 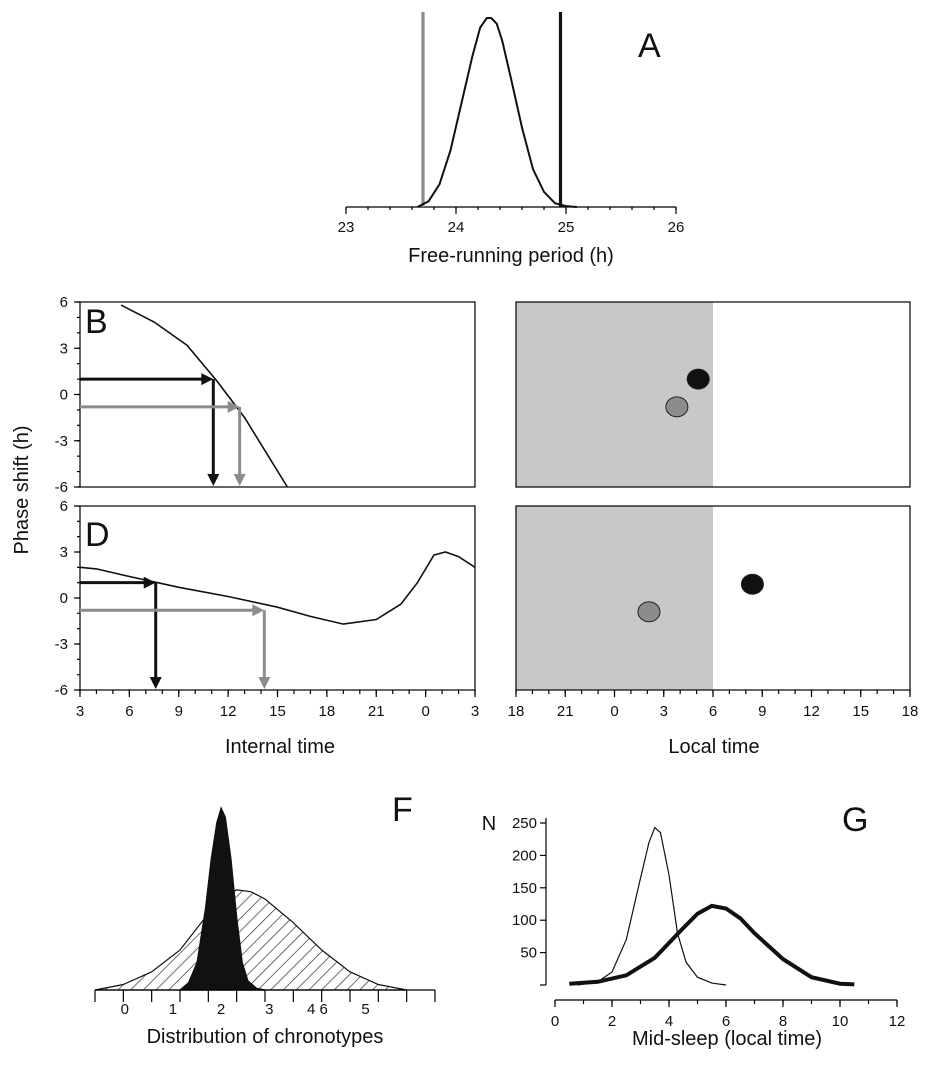 What do you see at coordinates (726, 1021) in the screenshot?
I see `panel-g-x-tick-label: 6` at bounding box center [726, 1021].